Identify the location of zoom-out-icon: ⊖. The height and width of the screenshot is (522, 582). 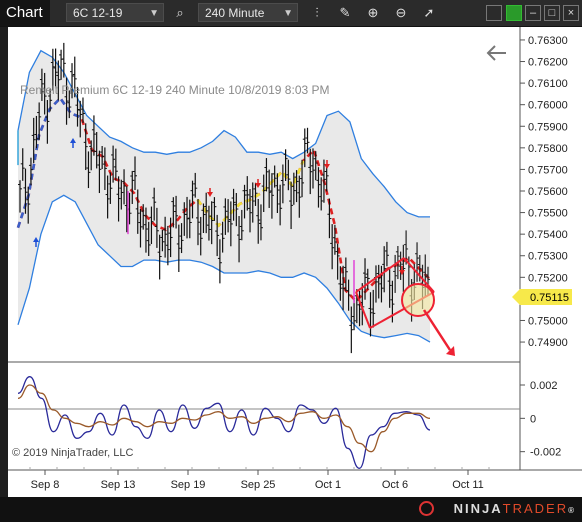
(401, 12).